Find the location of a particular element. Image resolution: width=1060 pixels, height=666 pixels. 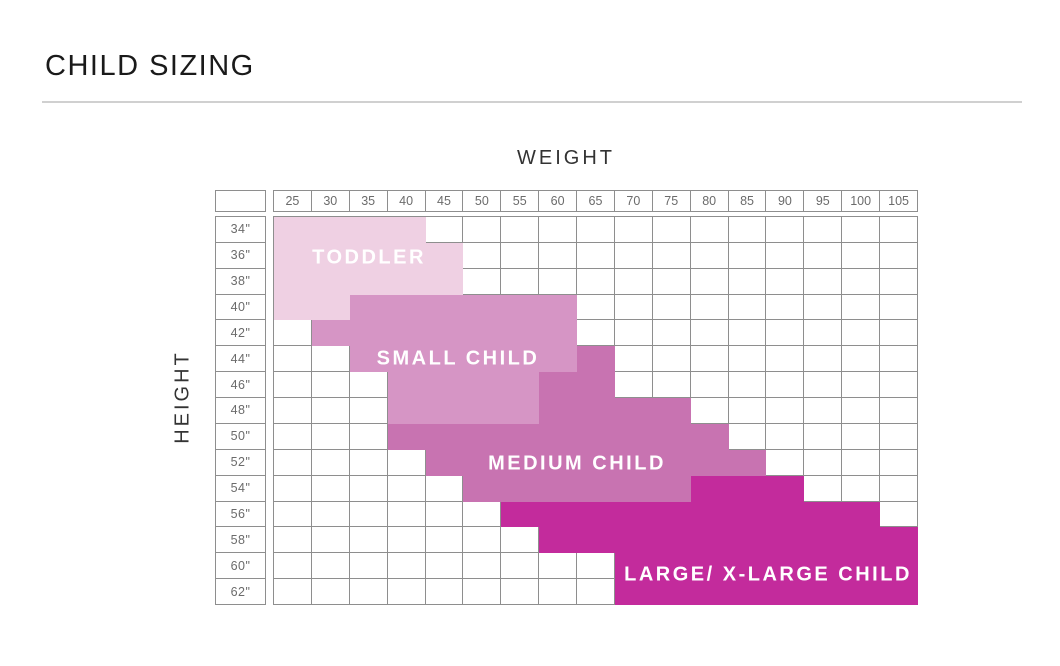

weight-tick: 55 is located at coordinates (520, 201).